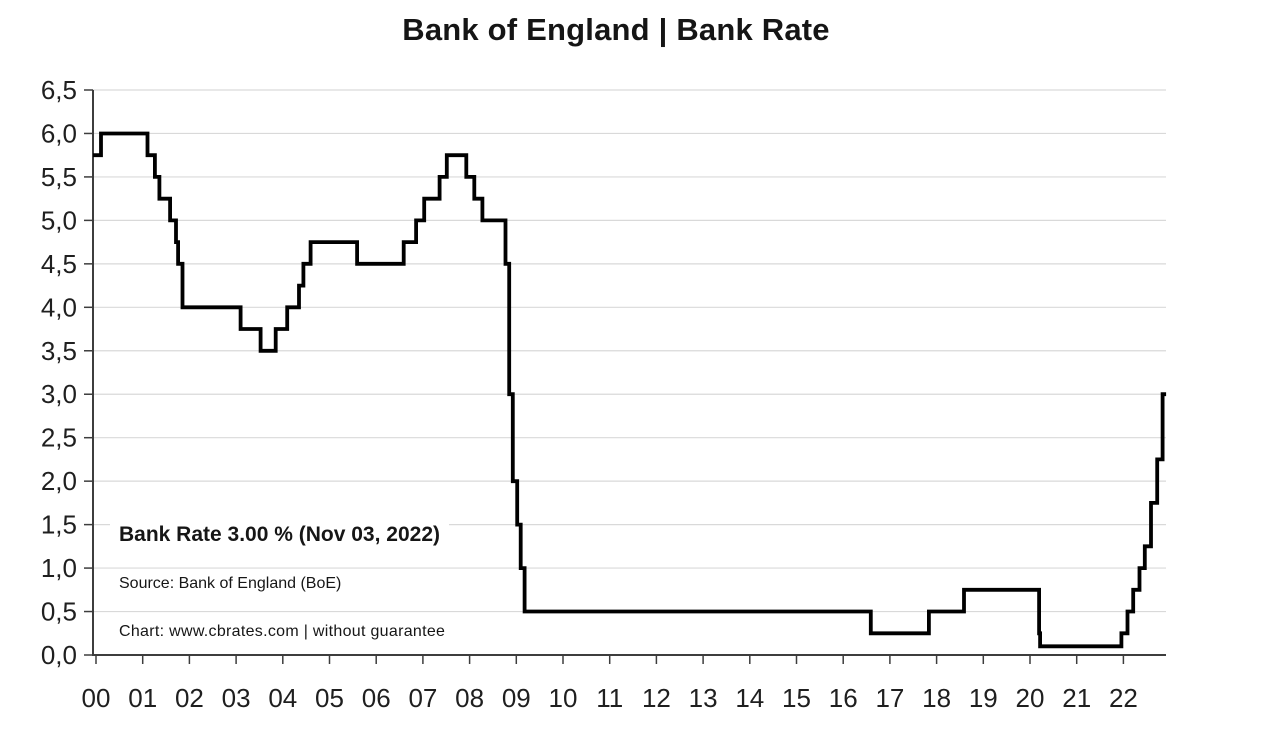 Image resolution: width=1277 pixels, height=743 pixels. What do you see at coordinates (59, 177) in the screenshot?
I see `y-tick-label: 5,5` at bounding box center [59, 177].